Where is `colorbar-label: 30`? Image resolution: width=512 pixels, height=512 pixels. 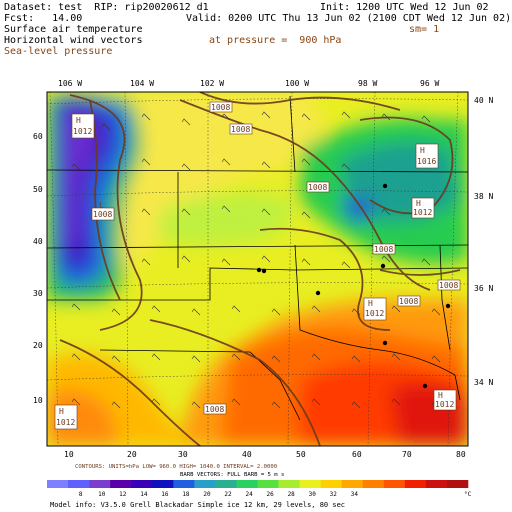
colorbar-label: 30 is located at coordinates (313, 494).